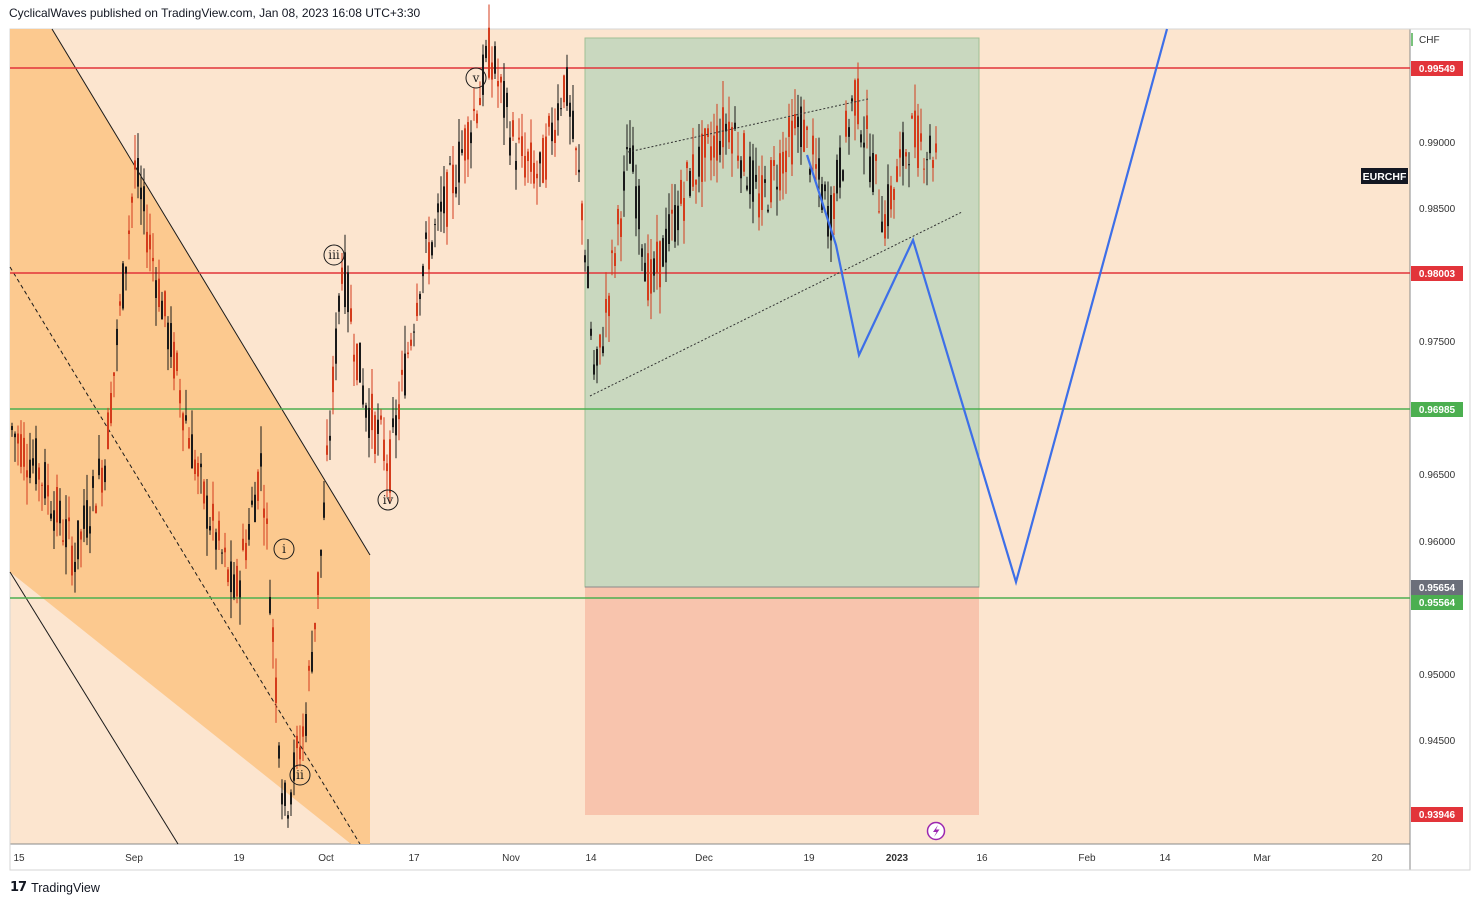 This screenshot has height=907, width=1478. I want to click on events-lightning-icon, so click(936, 831).